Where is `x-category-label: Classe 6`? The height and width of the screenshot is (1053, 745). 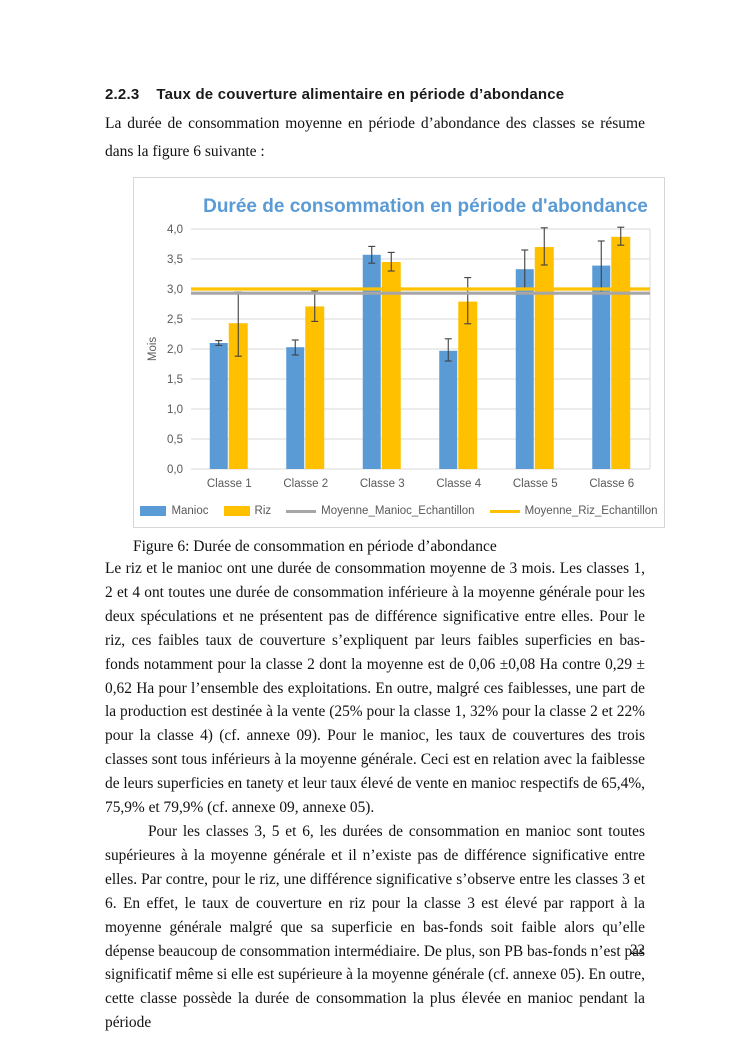 x-category-label: Classe 6 is located at coordinates (611, 484).